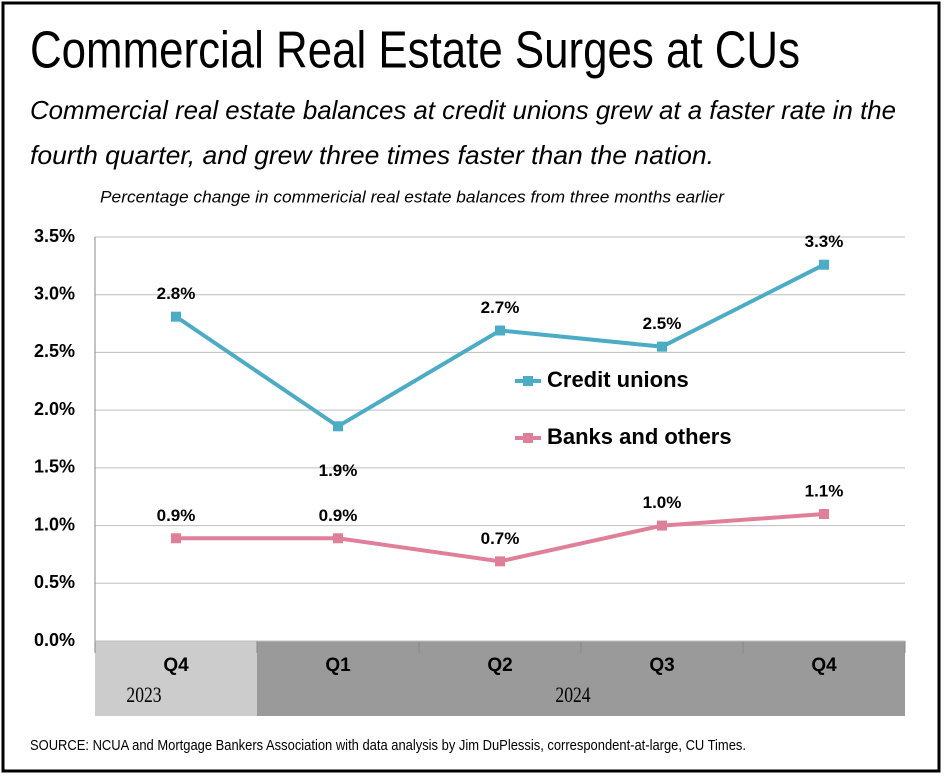 The width and height of the screenshot is (944, 776). Describe the element at coordinates (54, 351) in the screenshot. I see `y-tick-label: 2.5%` at that location.